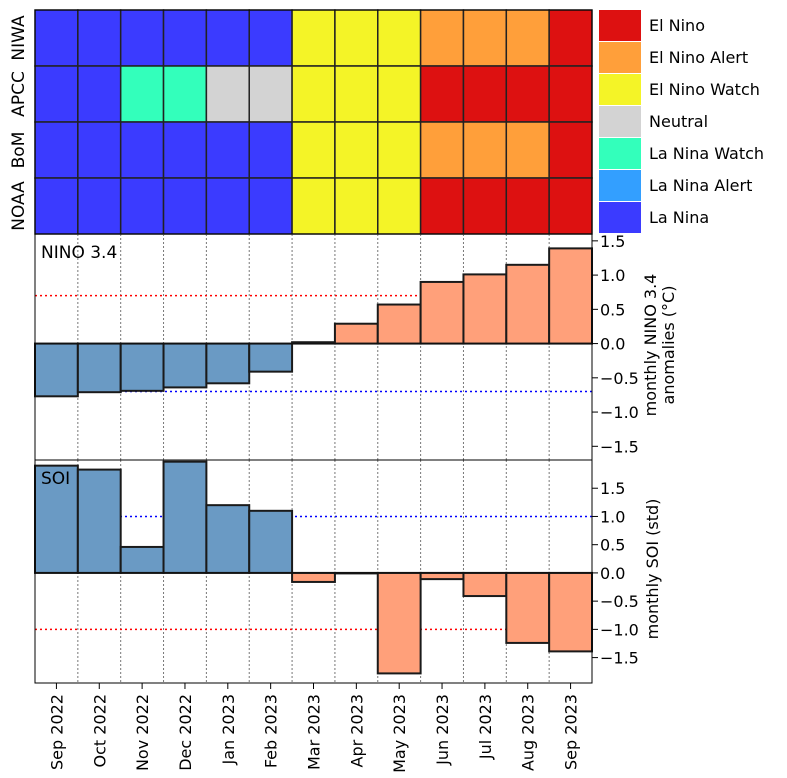 This screenshot has height=778, width=787. Describe the element at coordinates (571, 732) in the screenshot. I see `xtick-label-sep-2023: Sep 2023` at that location.